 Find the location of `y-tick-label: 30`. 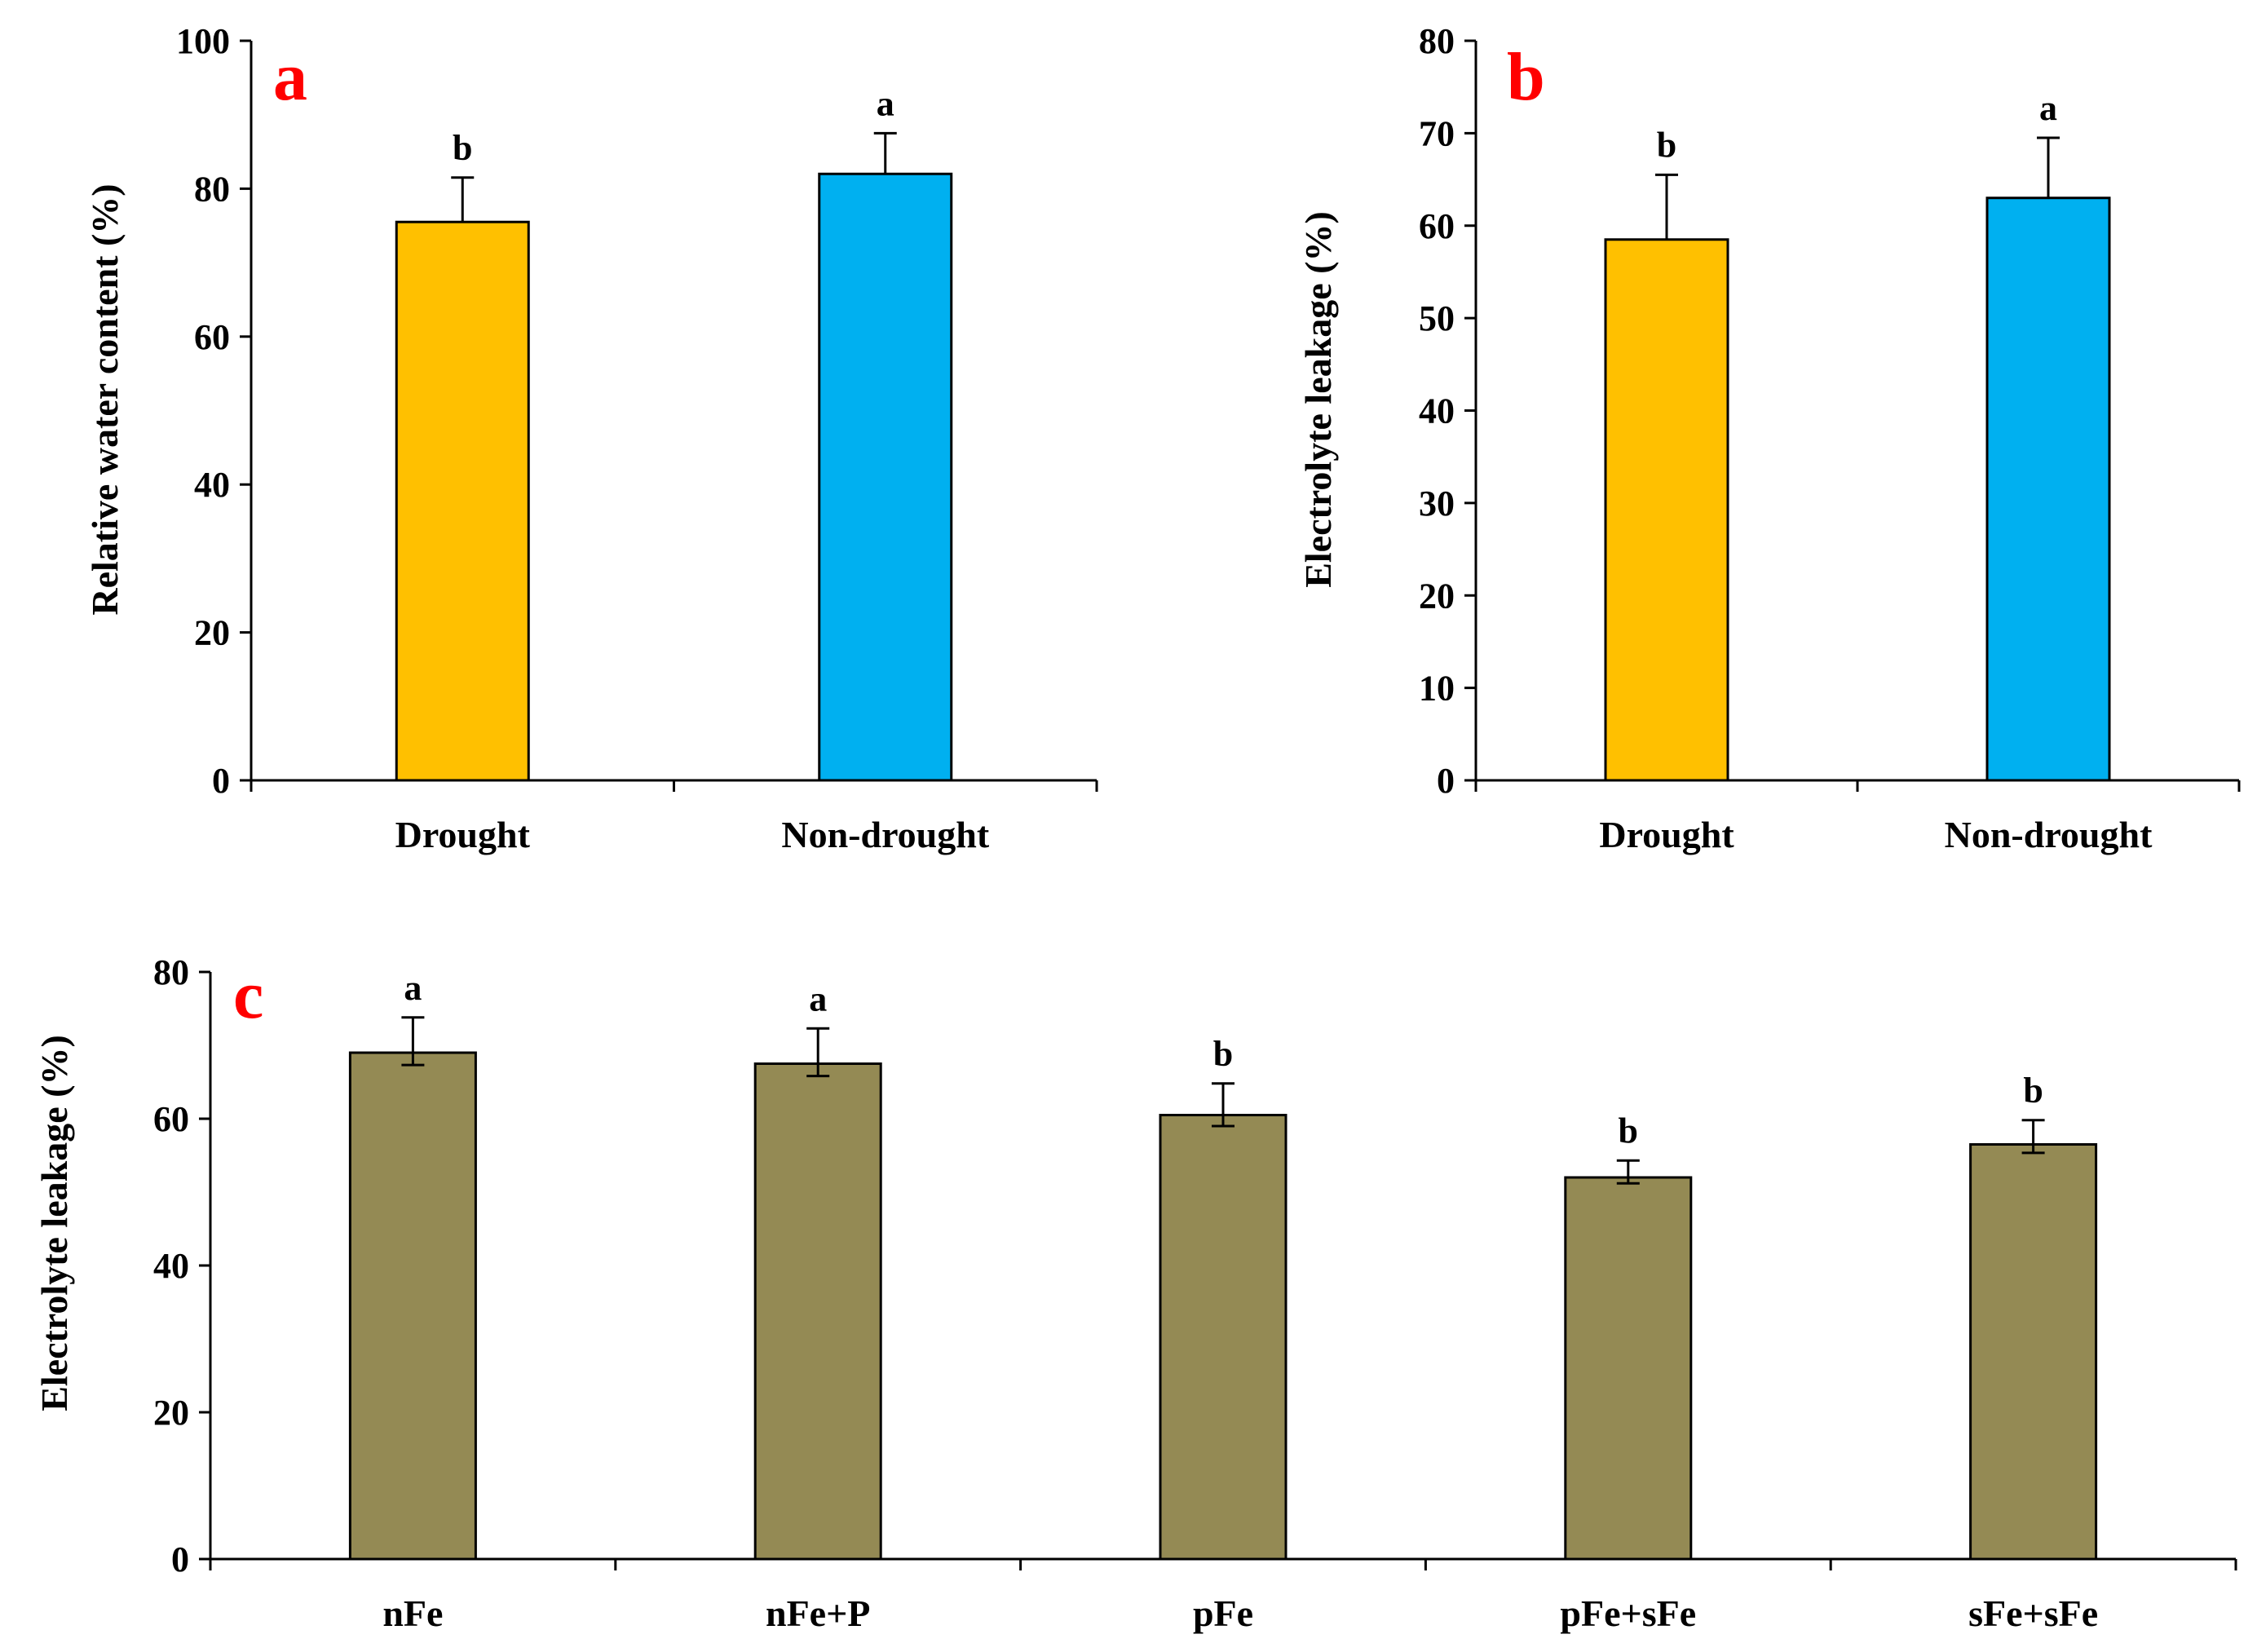

y-tick-label: 30 is located at coordinates (1437, 504).